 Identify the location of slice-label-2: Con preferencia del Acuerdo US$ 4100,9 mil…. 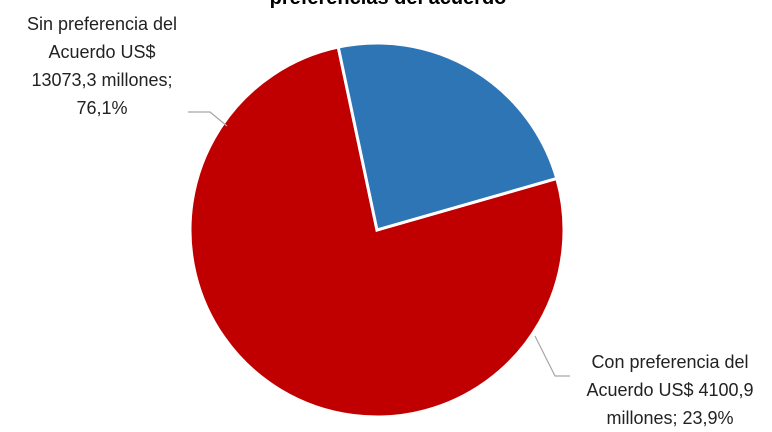
(669, 390).